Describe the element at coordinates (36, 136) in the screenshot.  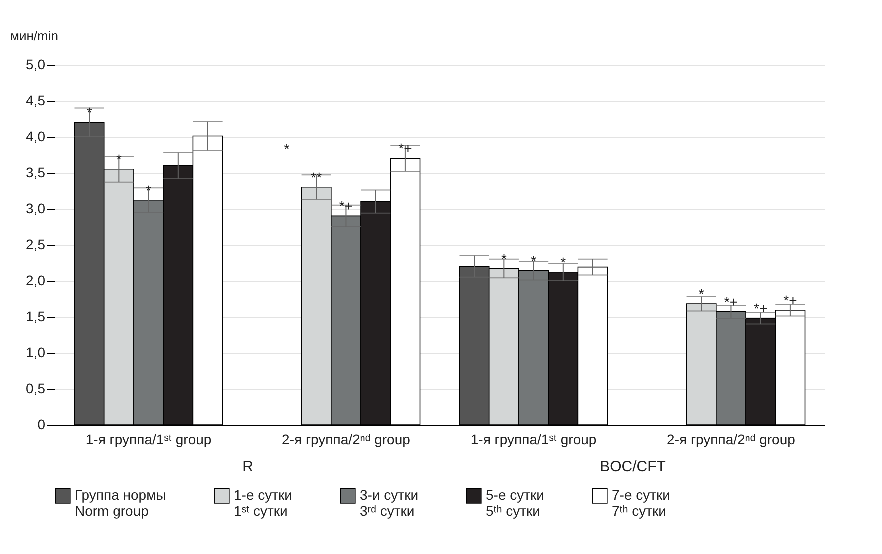
I see `y-tick-label: 4,0` at that location.